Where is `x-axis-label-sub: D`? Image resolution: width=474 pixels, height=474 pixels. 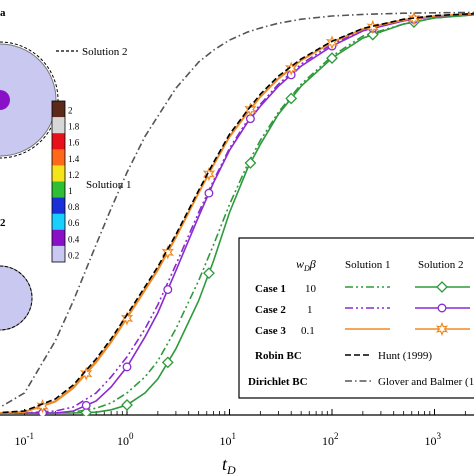 x-axis-label-sub: D is located at coordinates (231, 468).